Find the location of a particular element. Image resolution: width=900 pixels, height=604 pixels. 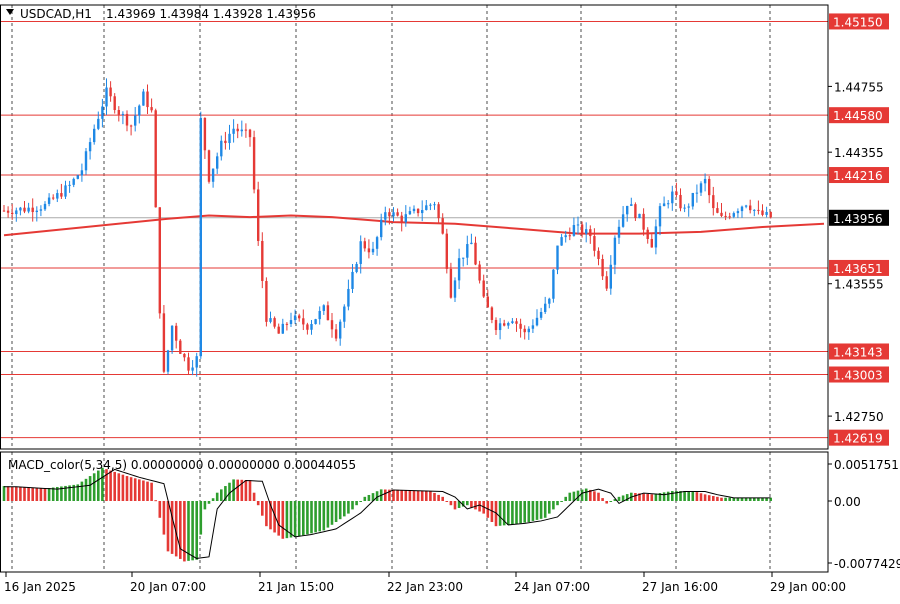

macd-signal-line is located at coordinates (387, 513).